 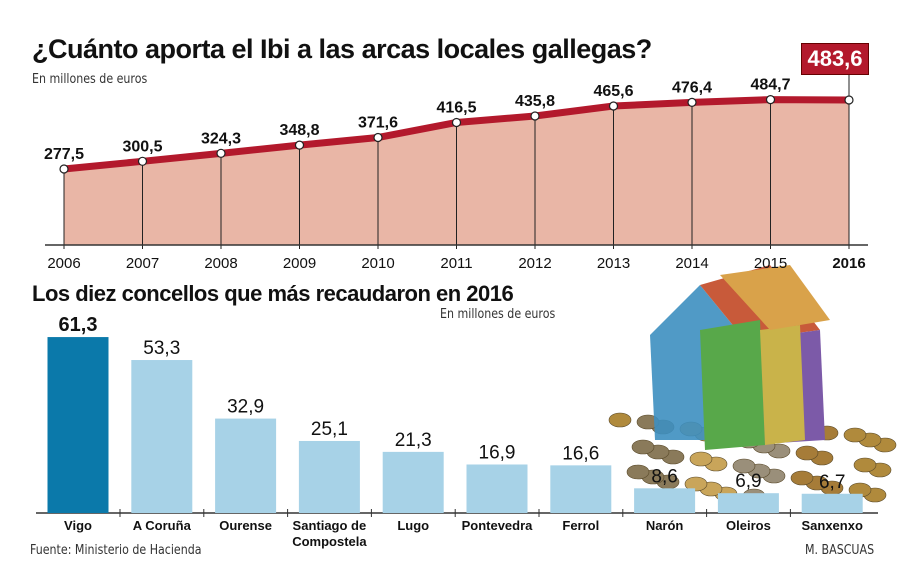 I want to click on data-label: 435,8, so click(x=535, y=101).